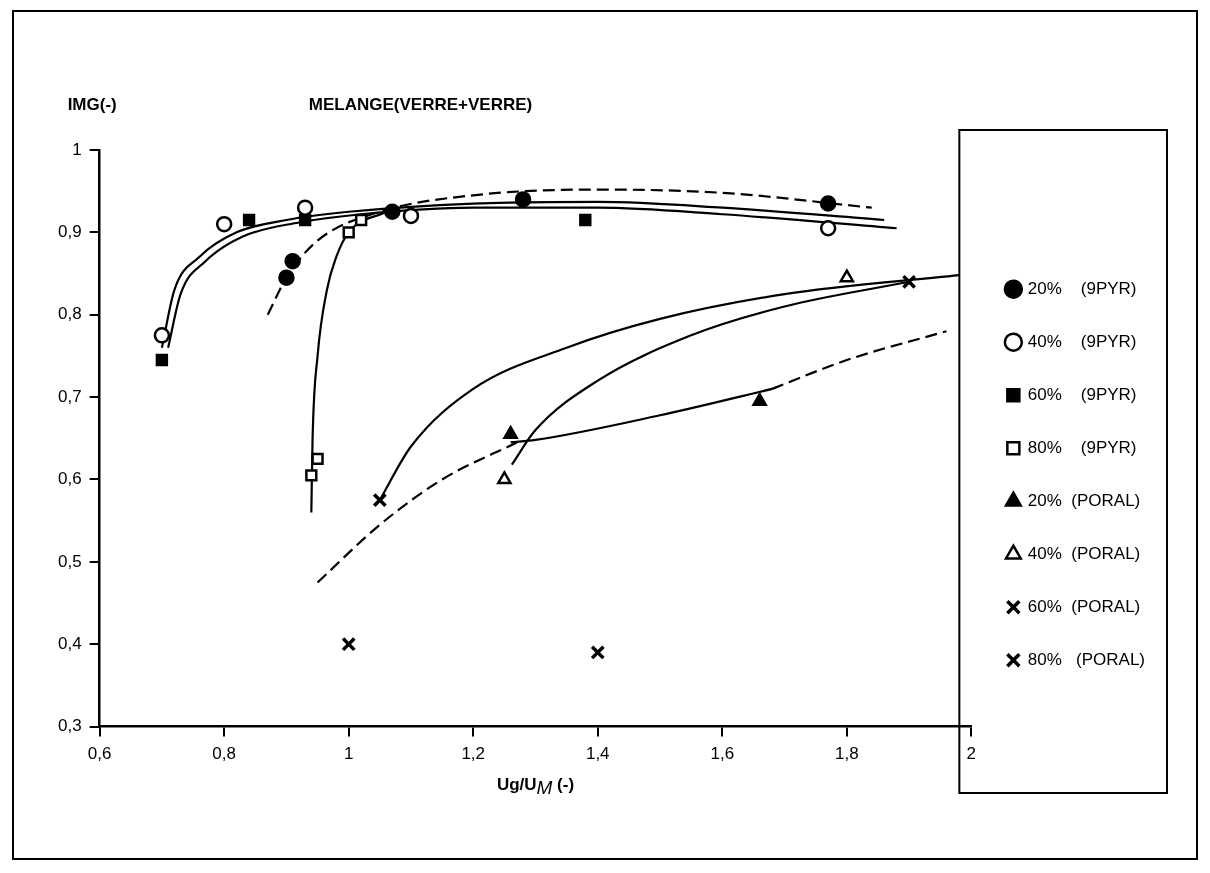 The height and width of the screenshot is (873, 1210). I want to click on legend-label: 40% (9PYR), so click(1082, 341).